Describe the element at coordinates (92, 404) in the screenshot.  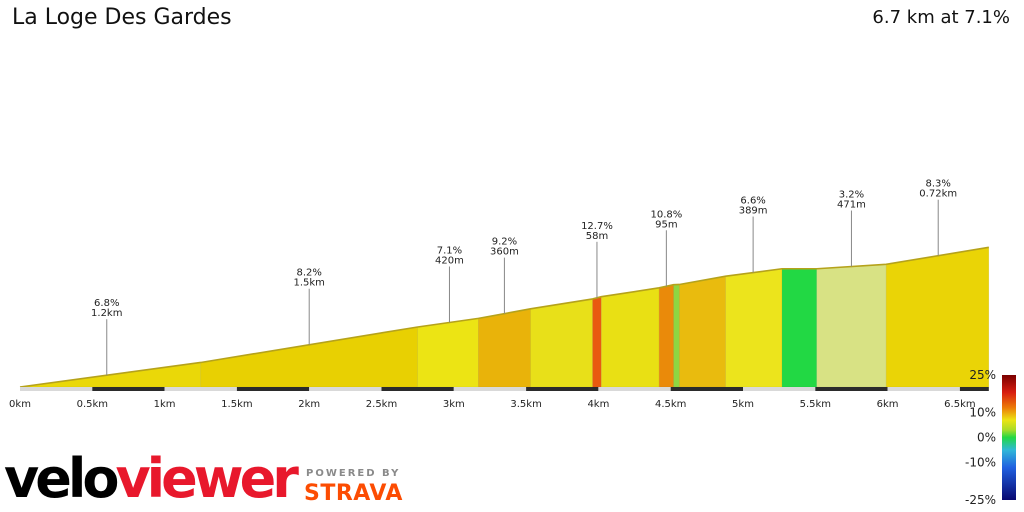
I see `x-tick-label: 0.5km` at that location.